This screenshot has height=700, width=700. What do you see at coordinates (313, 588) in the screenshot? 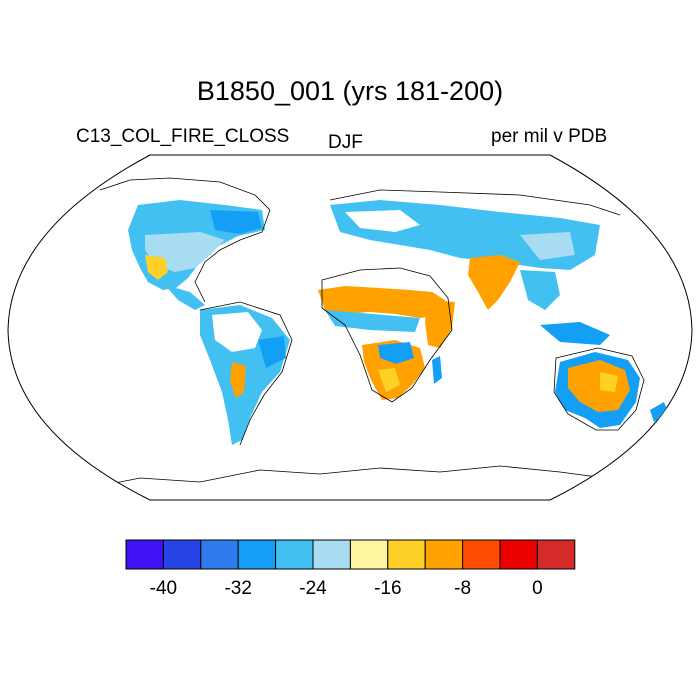
I see `colorbar-tick-label: -24` at bounding box center [313, 588].